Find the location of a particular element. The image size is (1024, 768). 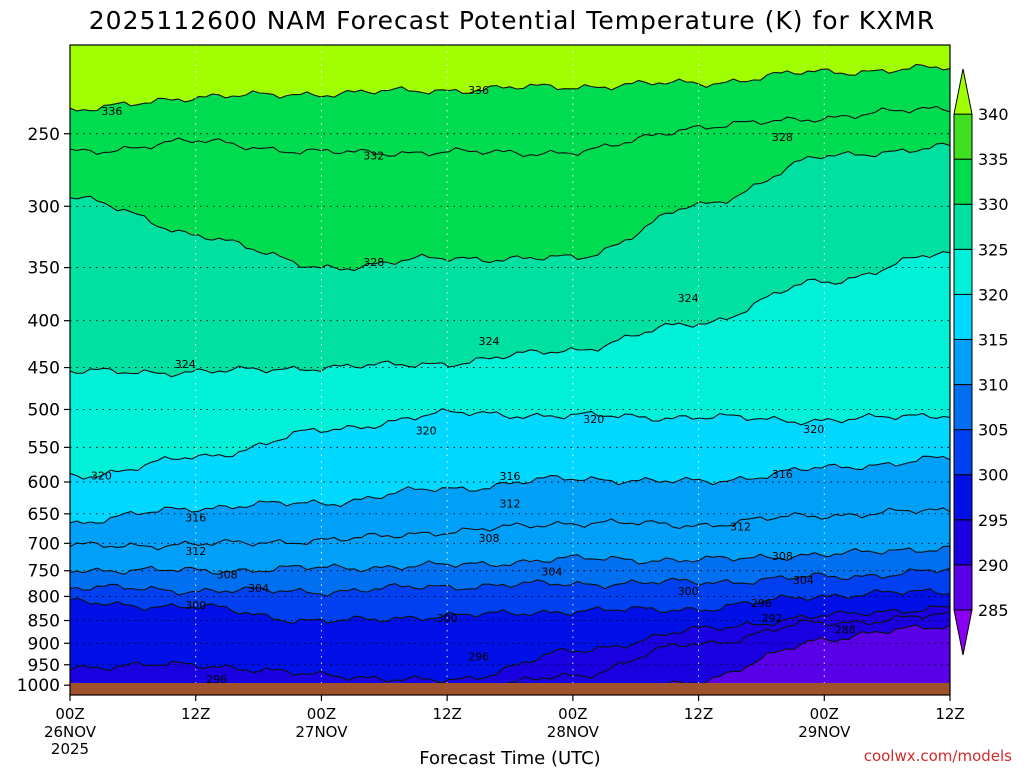

colorbar-label: 320 is located at coordinates (993, 294).